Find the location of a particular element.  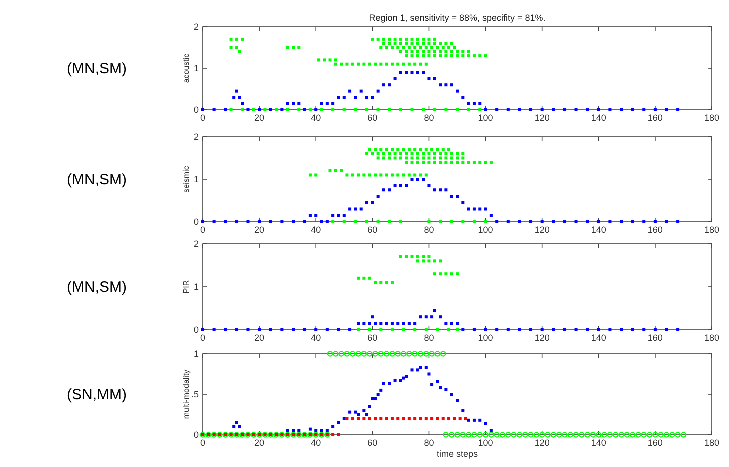

y-tick-label: .5 is located at coordinates (195, 395).